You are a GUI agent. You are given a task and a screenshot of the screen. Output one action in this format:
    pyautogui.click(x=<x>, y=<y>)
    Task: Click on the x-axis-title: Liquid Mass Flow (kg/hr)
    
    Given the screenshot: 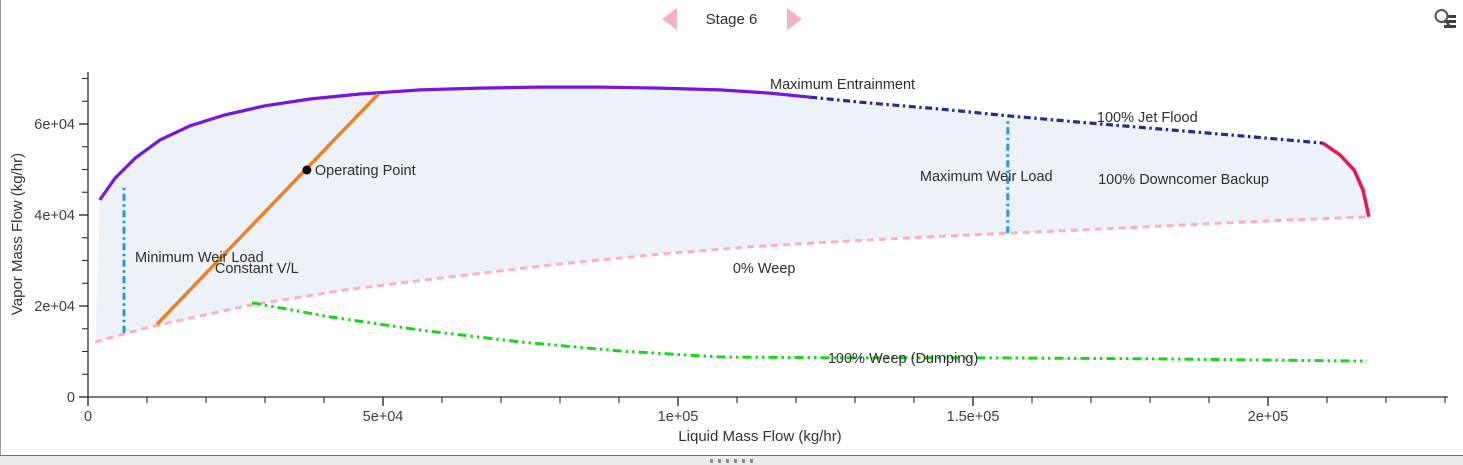 What is the action you would take?
    pyautogui.click(x=759, y=436)
    